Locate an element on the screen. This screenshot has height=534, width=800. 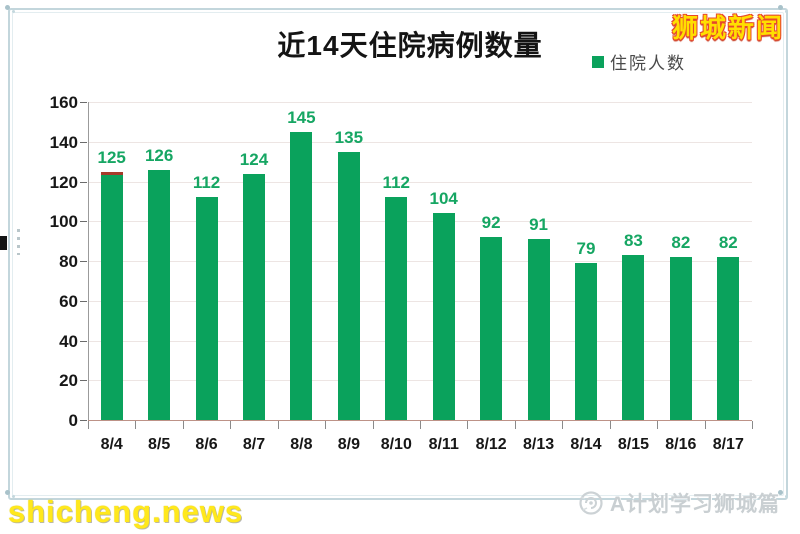
x-axis-category-label: 8/14 is located at coordinates (586, 444).